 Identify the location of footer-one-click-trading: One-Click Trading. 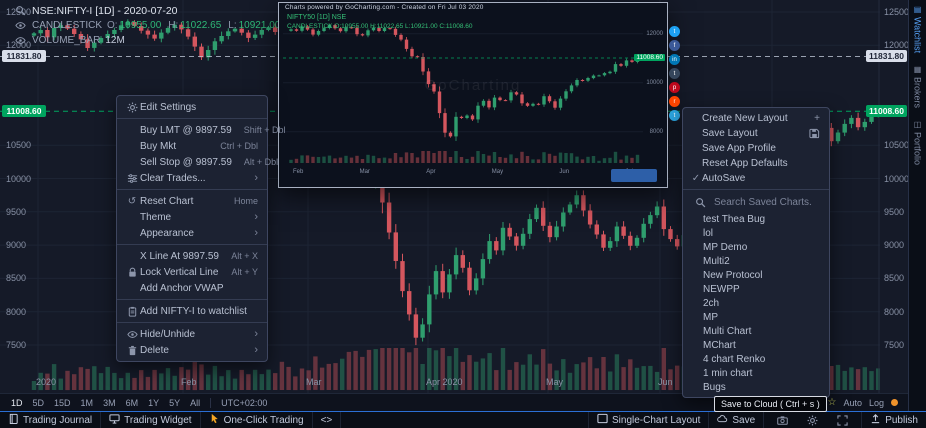
(257, 420).